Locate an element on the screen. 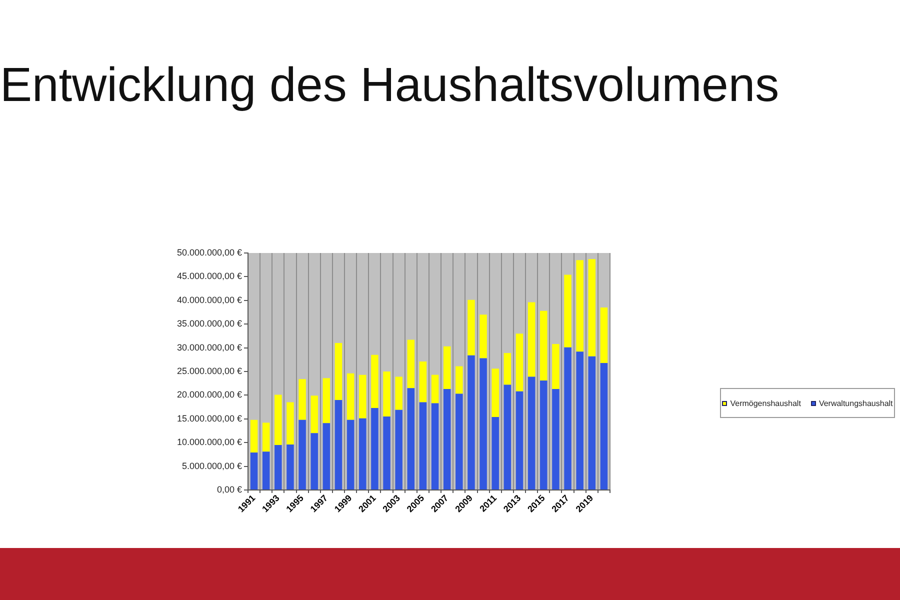  legend-label: Verwaltungshaushalt is located at coordinates (855, 403).